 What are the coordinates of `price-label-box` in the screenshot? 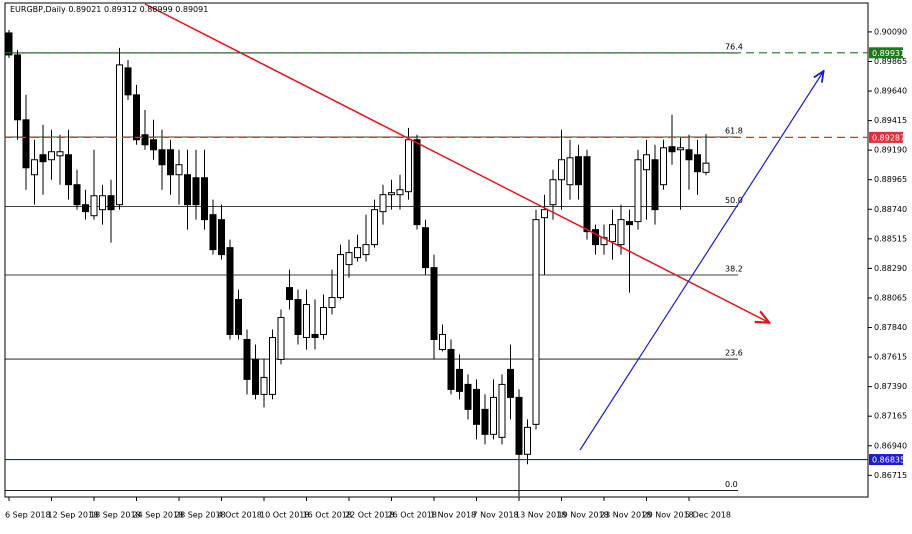 It's located at (886, 53).